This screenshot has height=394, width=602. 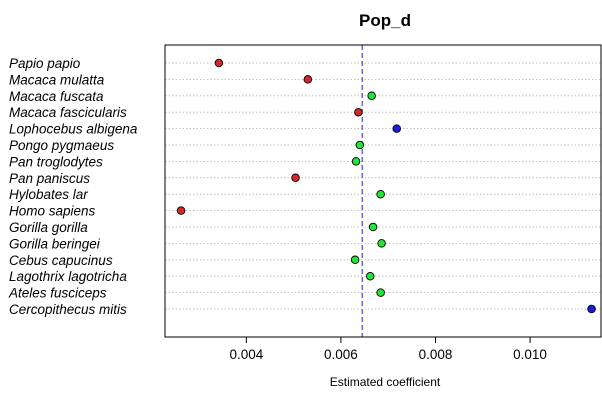 What do you see at coordinates (68, 309) in the screenshot?
I see `species-label: Cercopithecus mitis` at bounding box center [68, 309].